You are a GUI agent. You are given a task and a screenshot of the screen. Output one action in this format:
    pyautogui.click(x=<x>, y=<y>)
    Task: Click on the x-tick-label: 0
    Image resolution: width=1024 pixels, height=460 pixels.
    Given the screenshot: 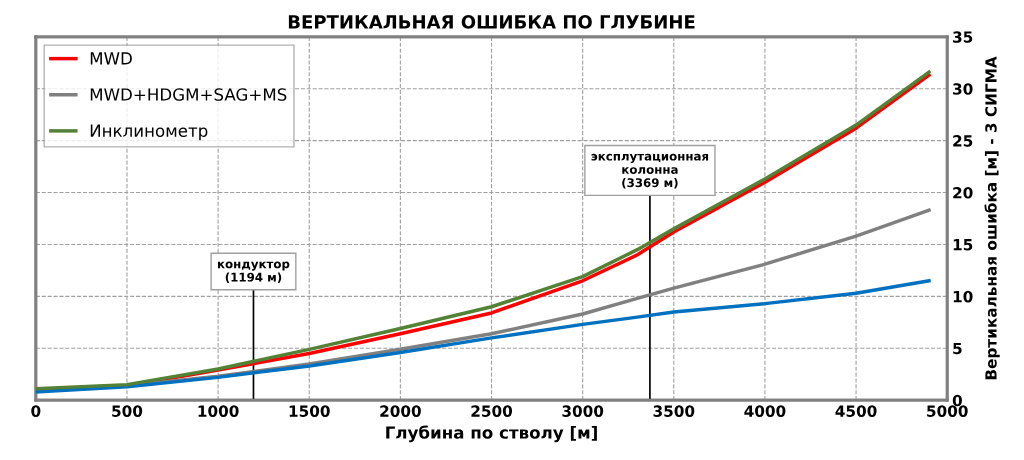 What is the action you would take?
    pyautogui.click(x=36, y=411)
    